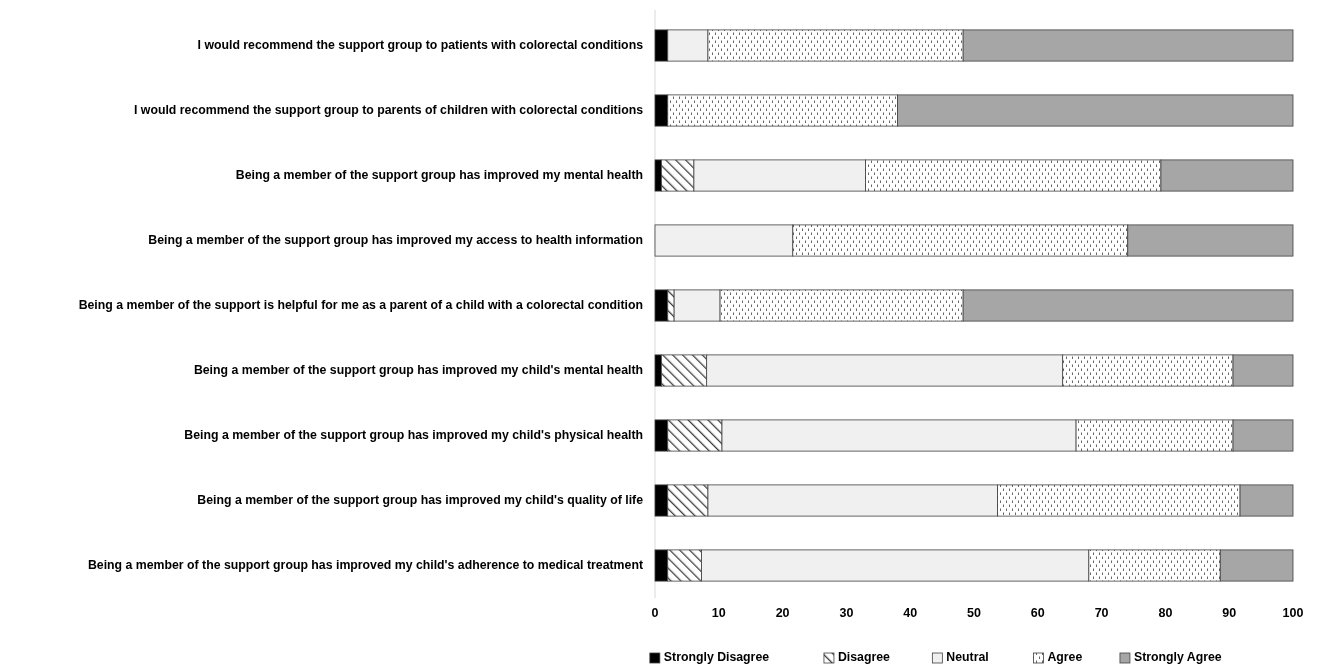  Describe the element at coordinates (413, 434) in the screenshot. I see `y-tick-label: Being a member of the support group has improved my child's physical health` at that location.